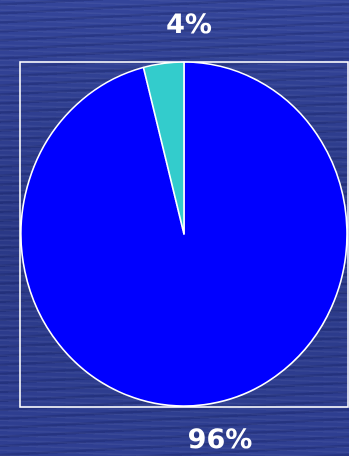  I want to click on slice-label-4: 4%, so click(189, 24).